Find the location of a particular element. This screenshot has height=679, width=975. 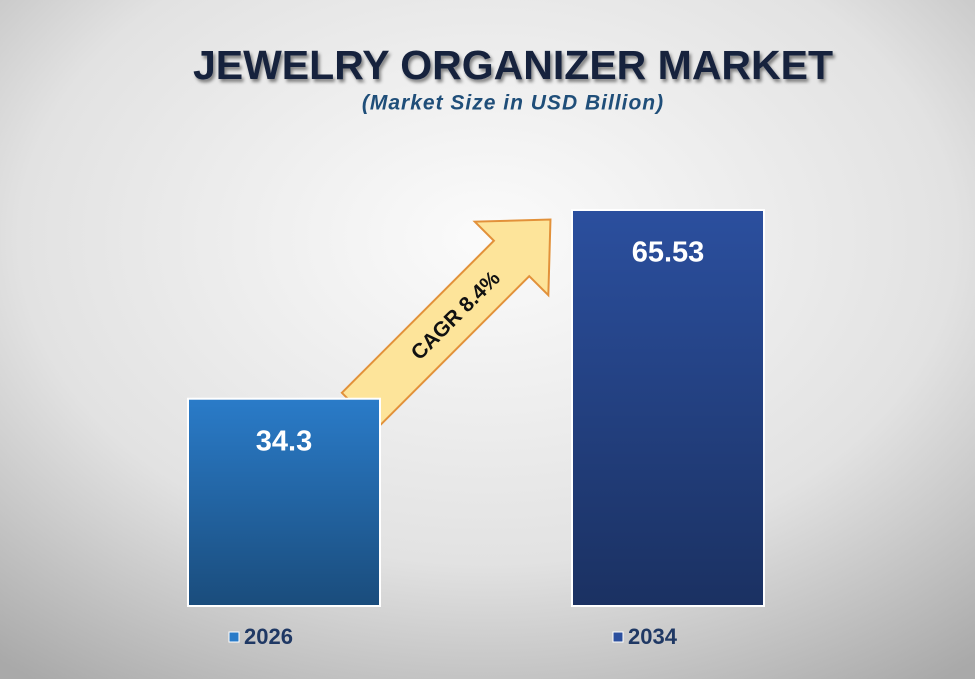

x-tick-label: 2034 is located at coordinates (653, 636).